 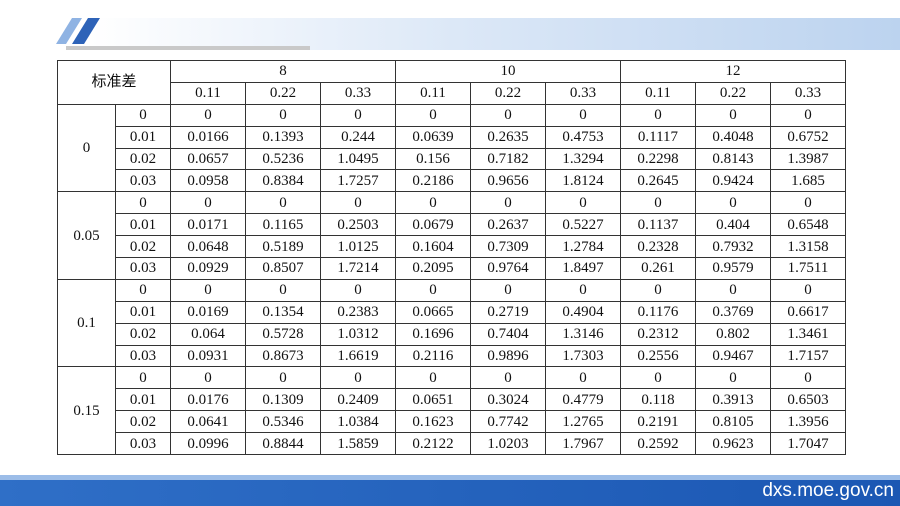 What do you see at coordinates (208, 268) in the screenshot?
I see `table-cell: 0.0929` at bounding box center [208, 268].